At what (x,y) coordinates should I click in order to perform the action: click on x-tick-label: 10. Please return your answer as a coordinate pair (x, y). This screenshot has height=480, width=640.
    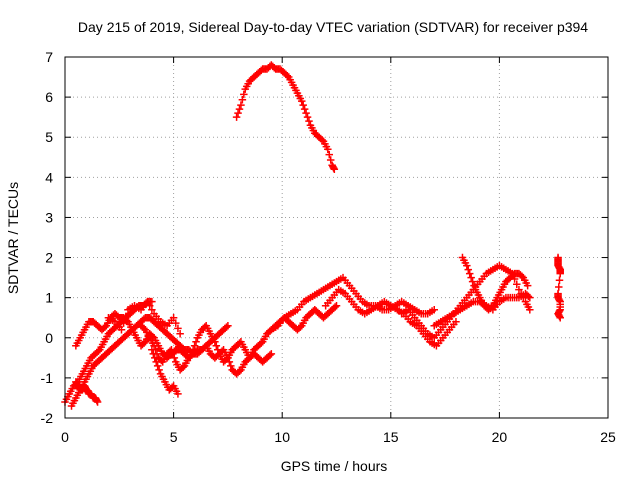
    Looking at the image, I should click on (282, 437).